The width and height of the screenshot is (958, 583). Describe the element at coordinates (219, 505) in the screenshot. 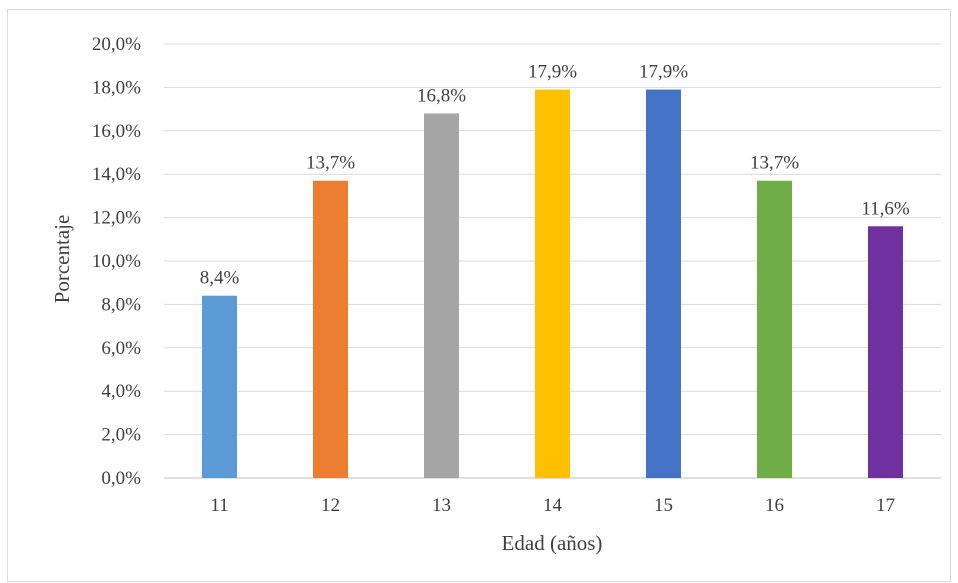

I see `x-tick-label-11: 11` at that location.